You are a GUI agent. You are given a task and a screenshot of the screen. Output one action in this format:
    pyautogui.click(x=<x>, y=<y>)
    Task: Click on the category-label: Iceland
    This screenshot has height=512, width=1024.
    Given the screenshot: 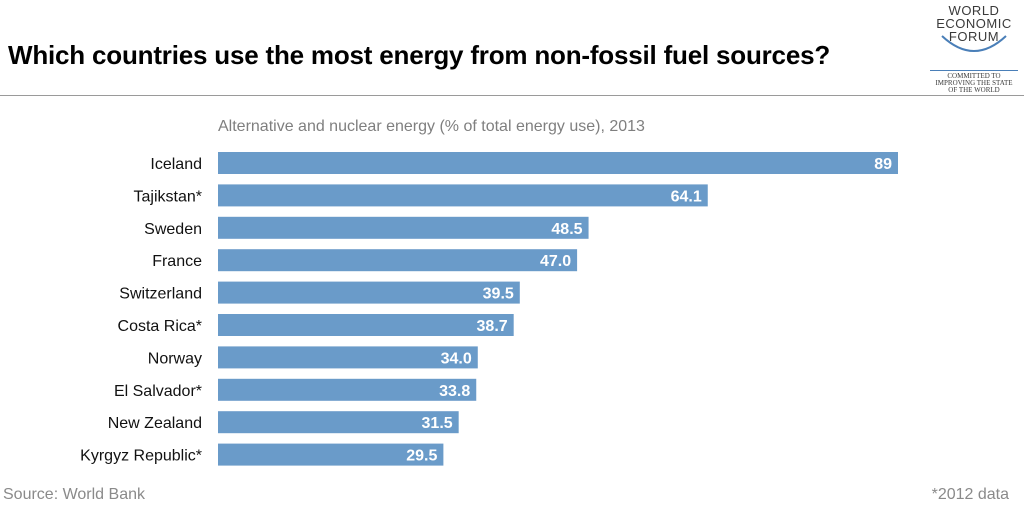 What is the action you would take?
    pyautogui.click(x=176, y=164)
    